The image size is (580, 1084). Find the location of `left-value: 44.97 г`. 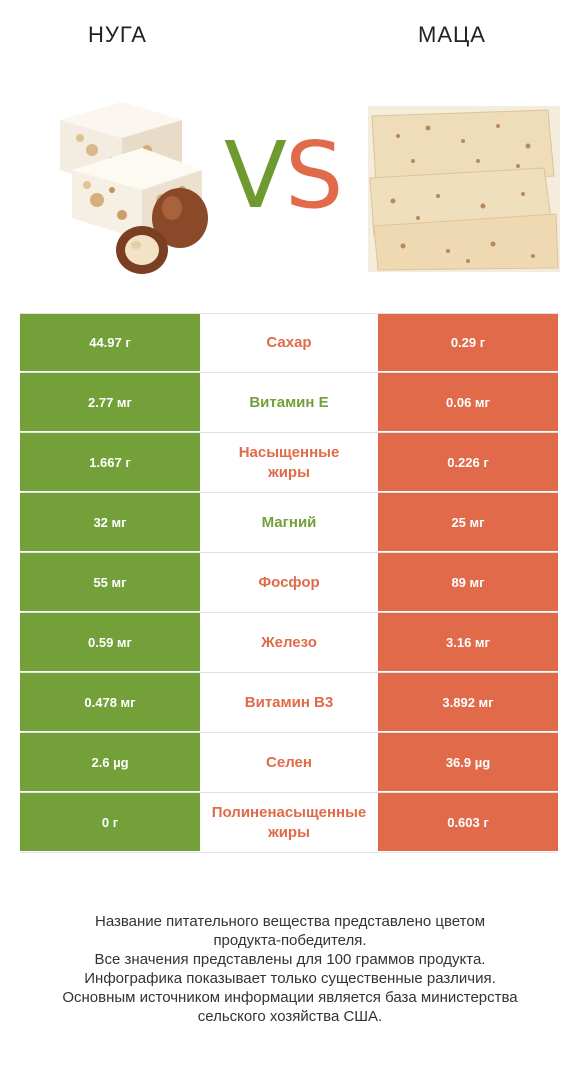

left-value: 44.97 г is located at coordinates (110, 343).